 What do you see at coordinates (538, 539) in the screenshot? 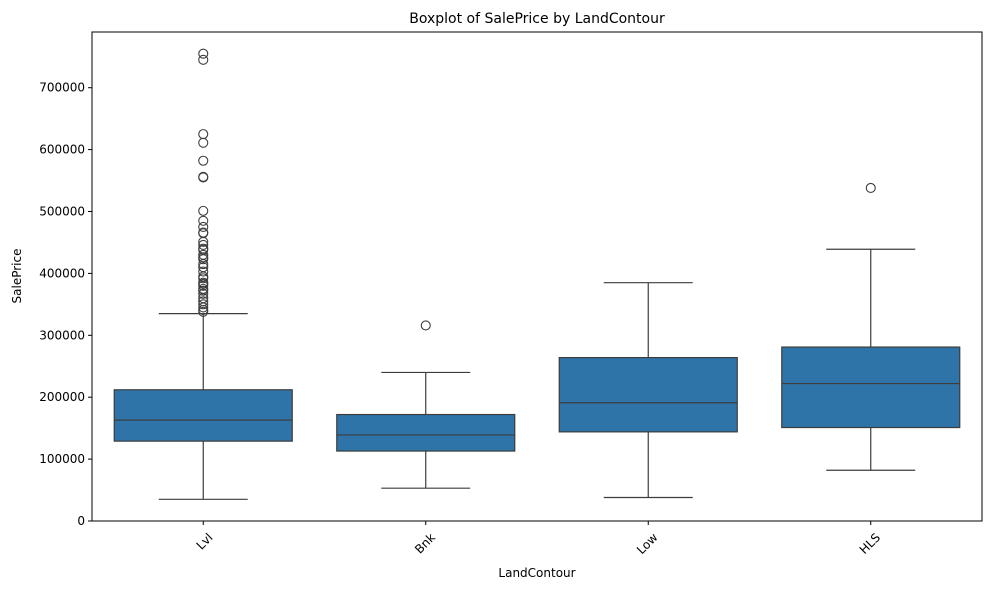
I see `x-axis: Lvl Bnk Low HLS` at bounding box center [538, 539].